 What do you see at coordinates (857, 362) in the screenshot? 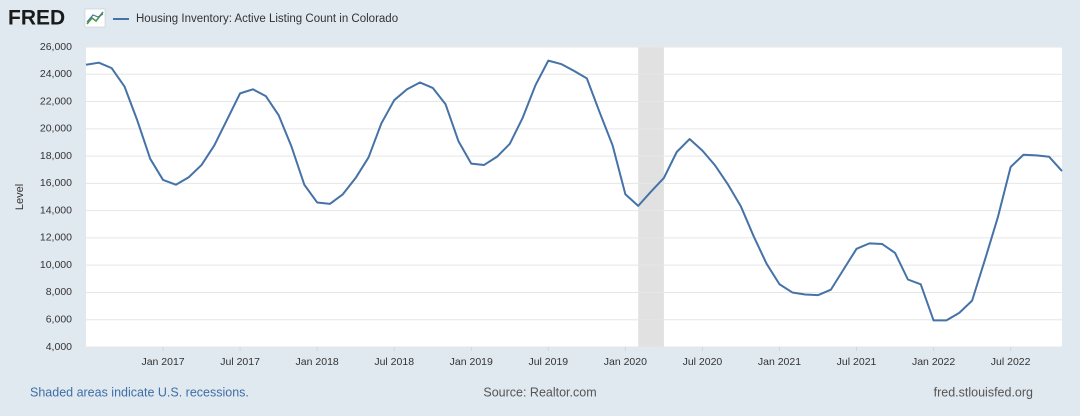
I see `x-tick-label: Jul 2021` at bounding box center [857, 362].